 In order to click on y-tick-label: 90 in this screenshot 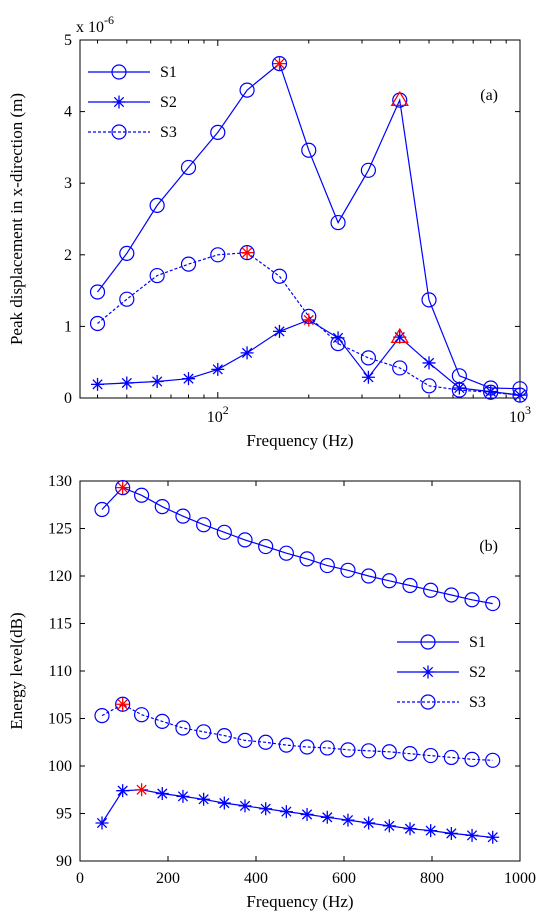, I will do `click(64, 861)`.